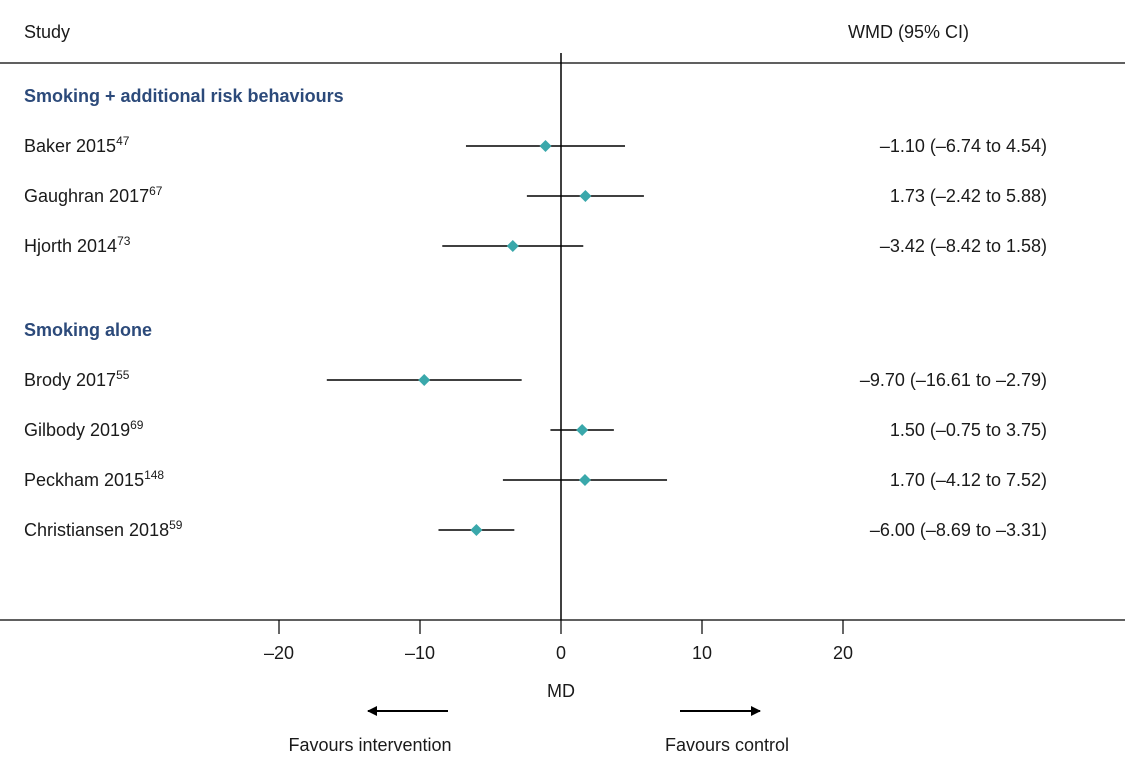 This screenshot has width=1125, height=765. Describe the element at coordinates (123, 375) in the screenshot. I see `study-reference: 55` at that location.